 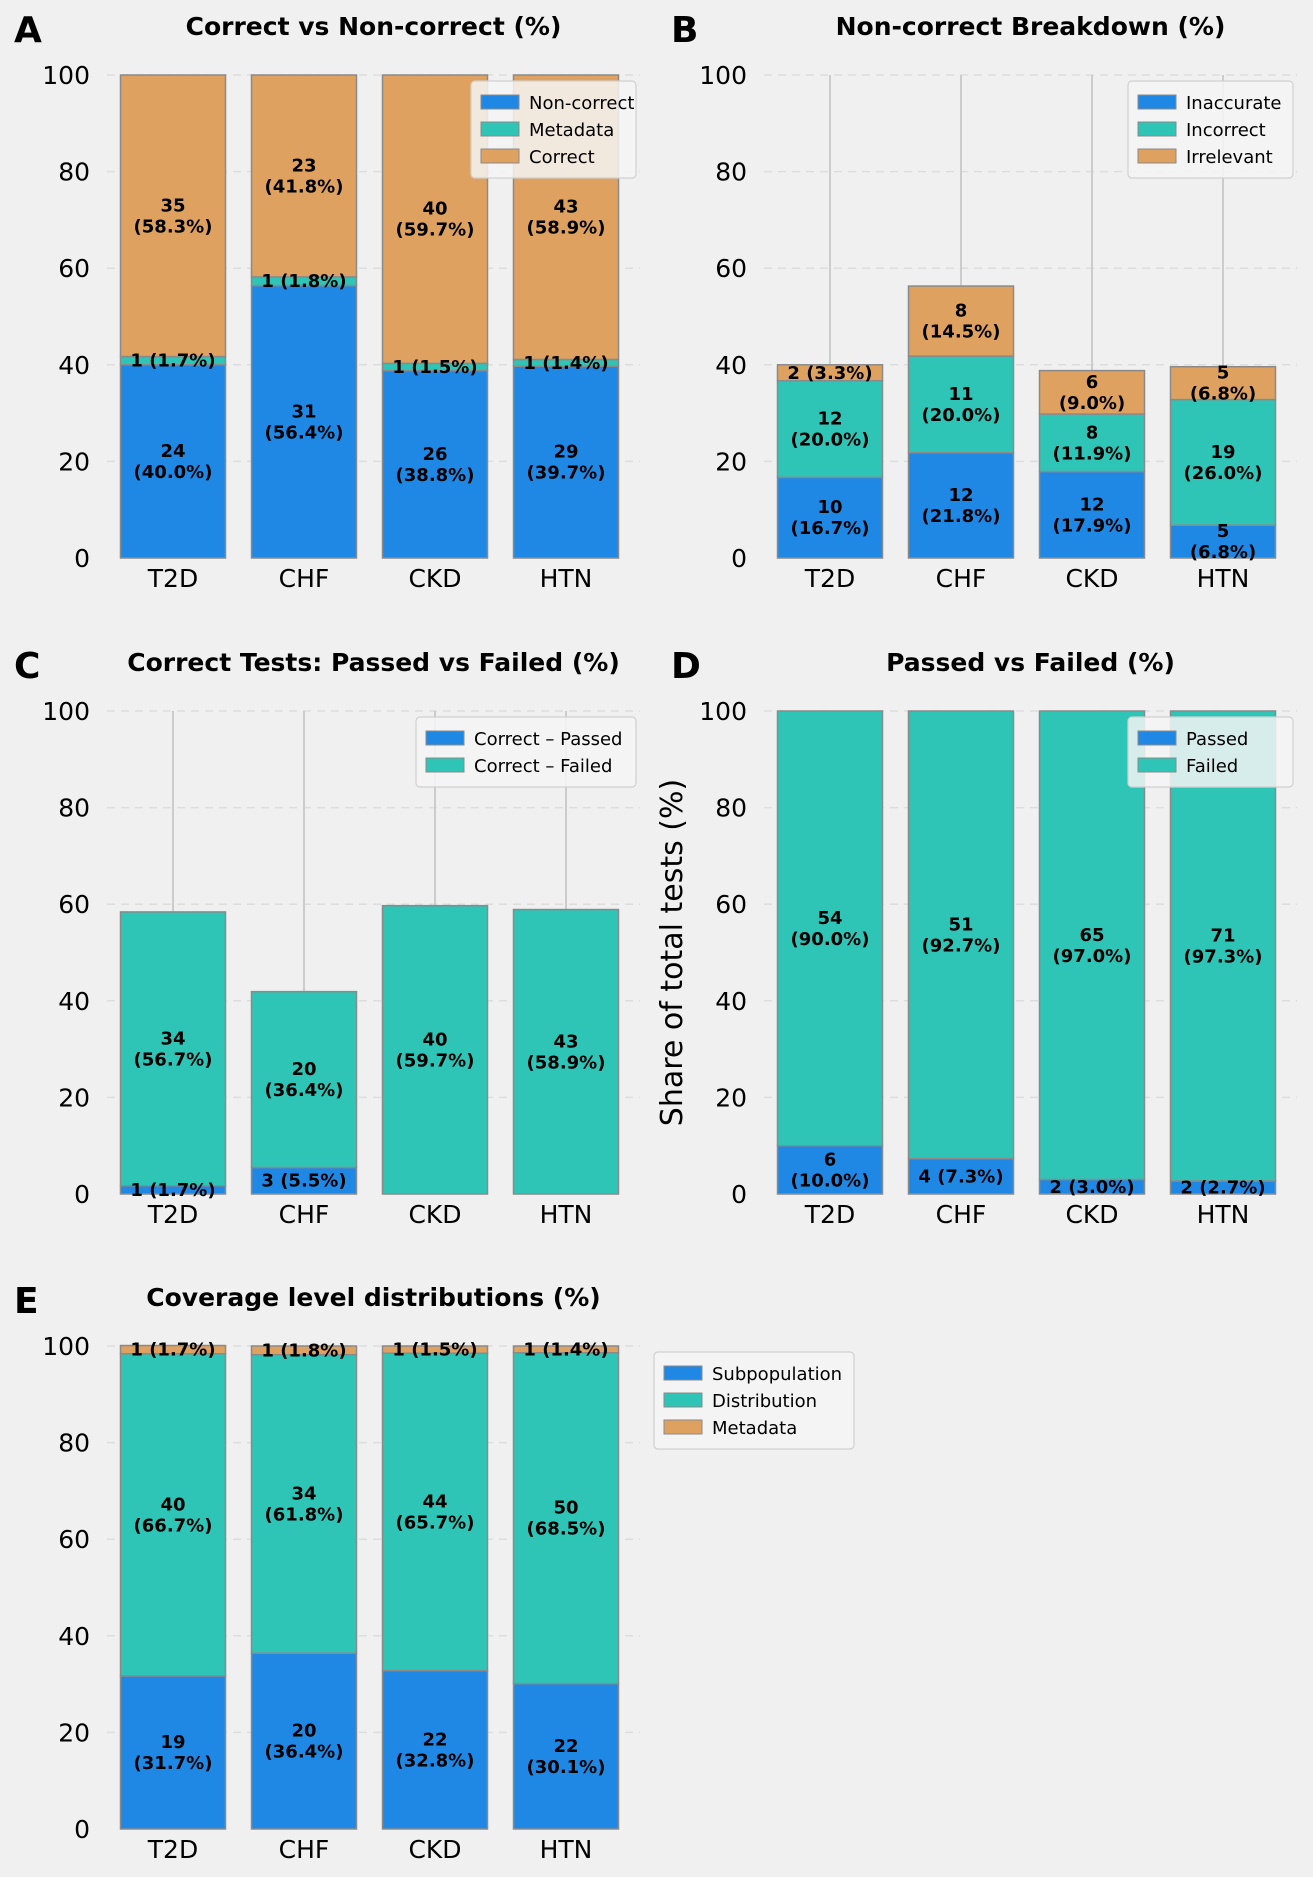 What do you see at coordinates (1222, 1187) in the screenshot?
I see `data-label: 2 (2.7%)` at bounding box center [1222, 1187].